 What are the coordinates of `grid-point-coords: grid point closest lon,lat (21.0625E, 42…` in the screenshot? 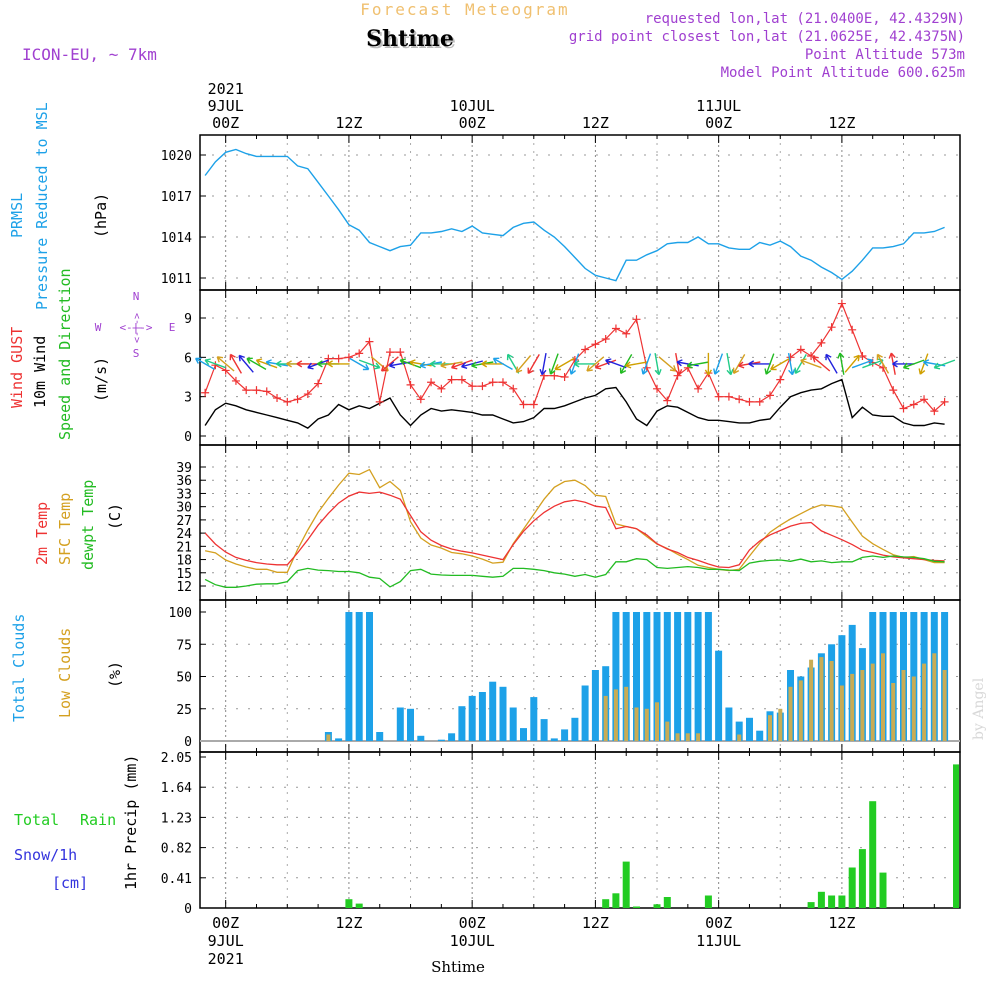 It's located at (767, 37).